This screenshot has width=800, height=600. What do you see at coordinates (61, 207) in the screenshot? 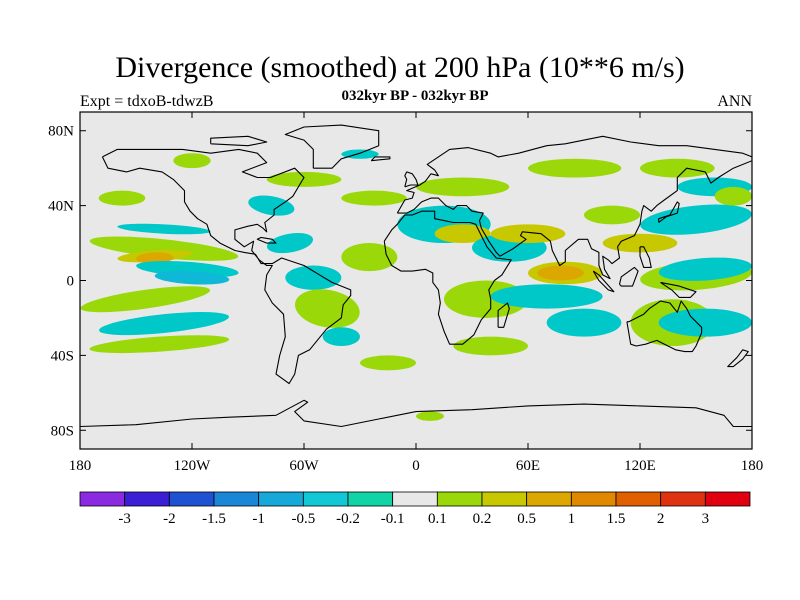
I see `lat-tick-label: 40N` at bounding box center [61, 207].